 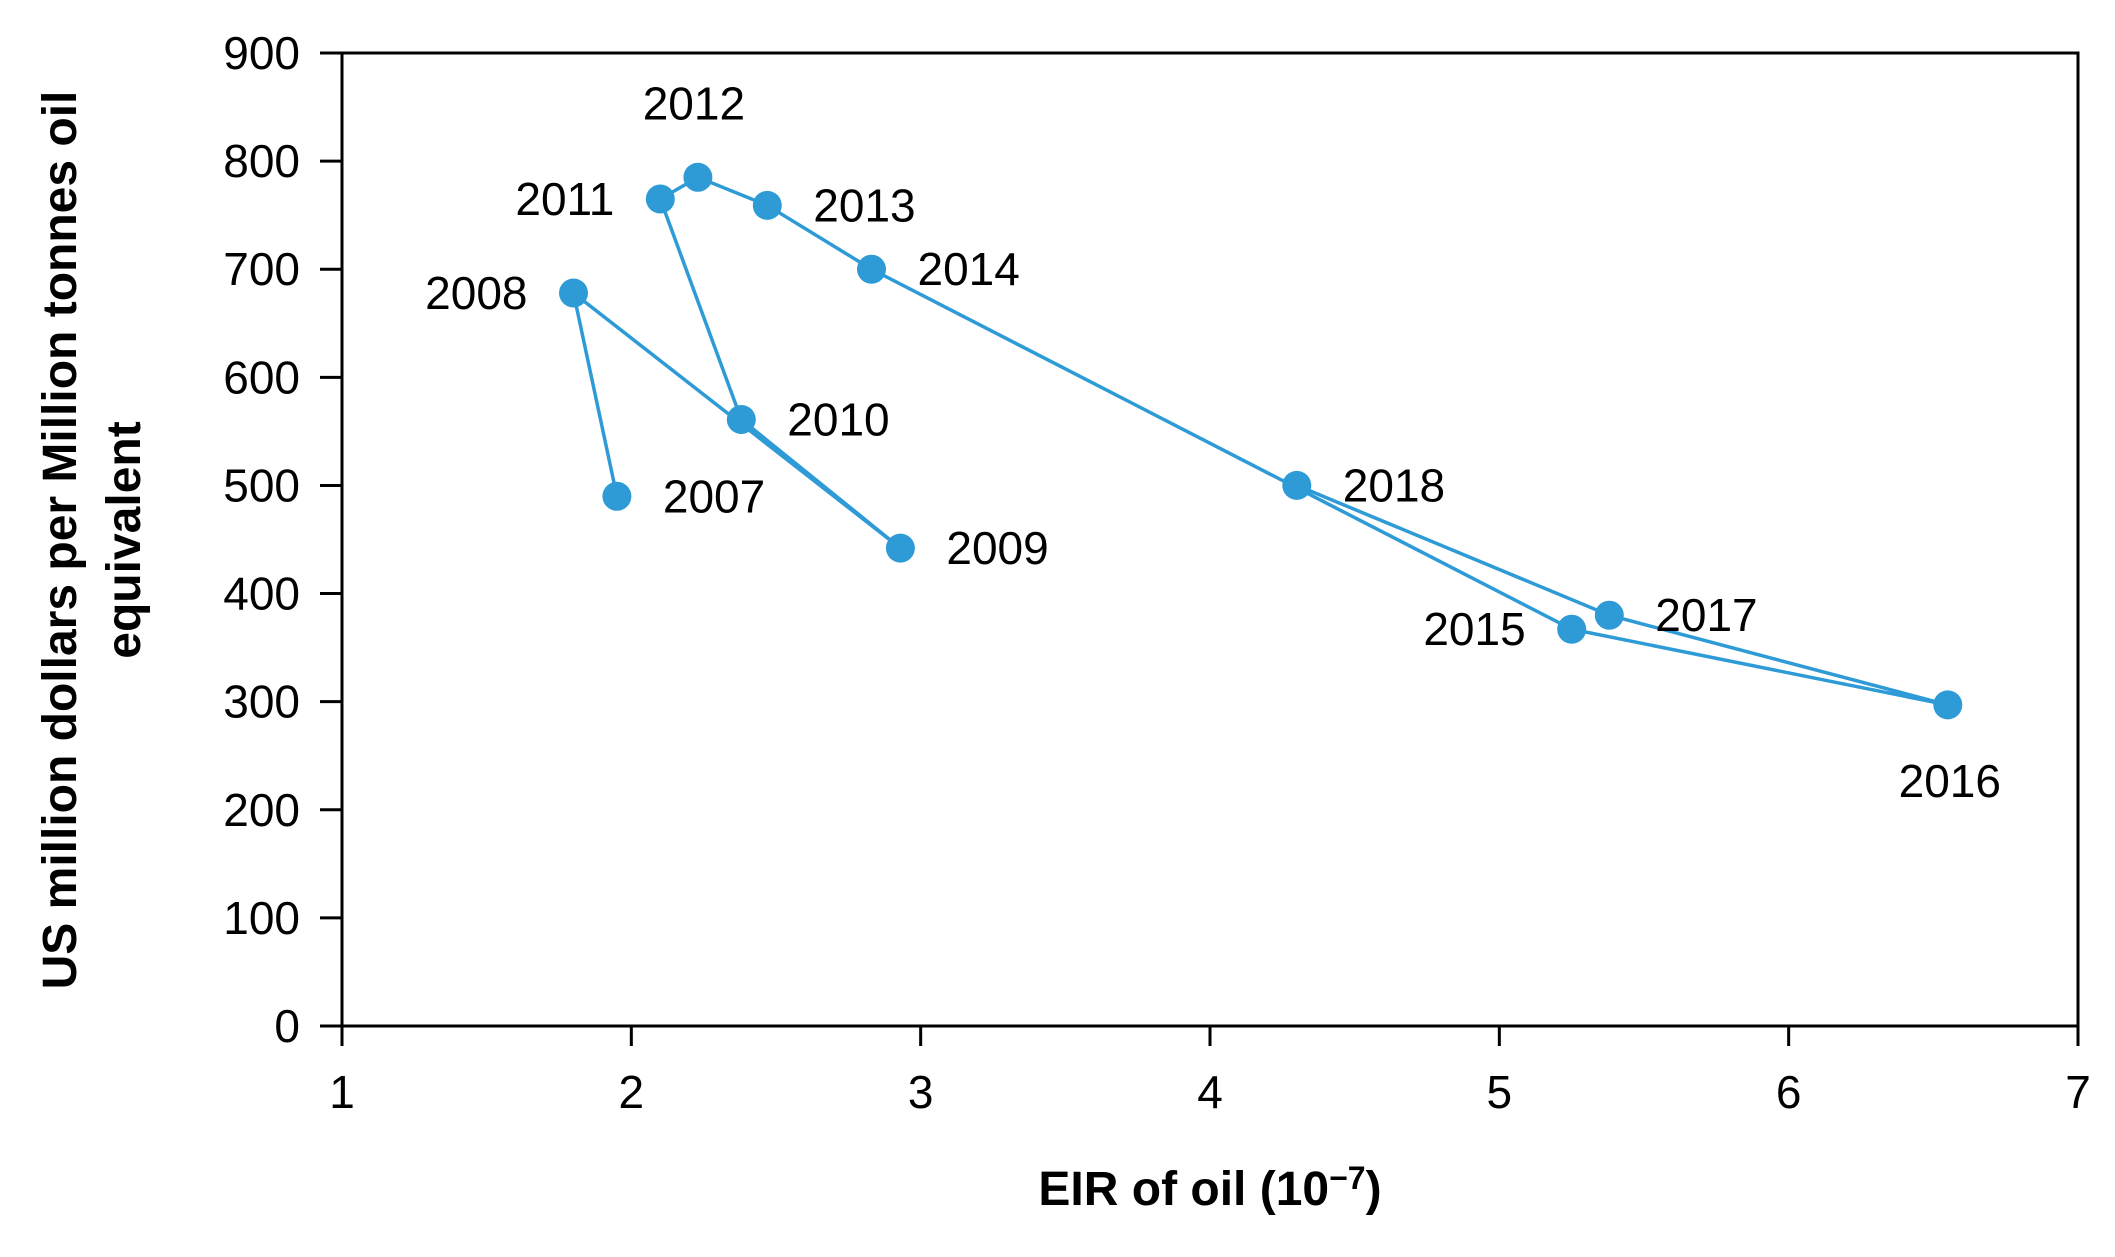 I want to click on y-tick-label-400: 400, so click(x=261, y=594).